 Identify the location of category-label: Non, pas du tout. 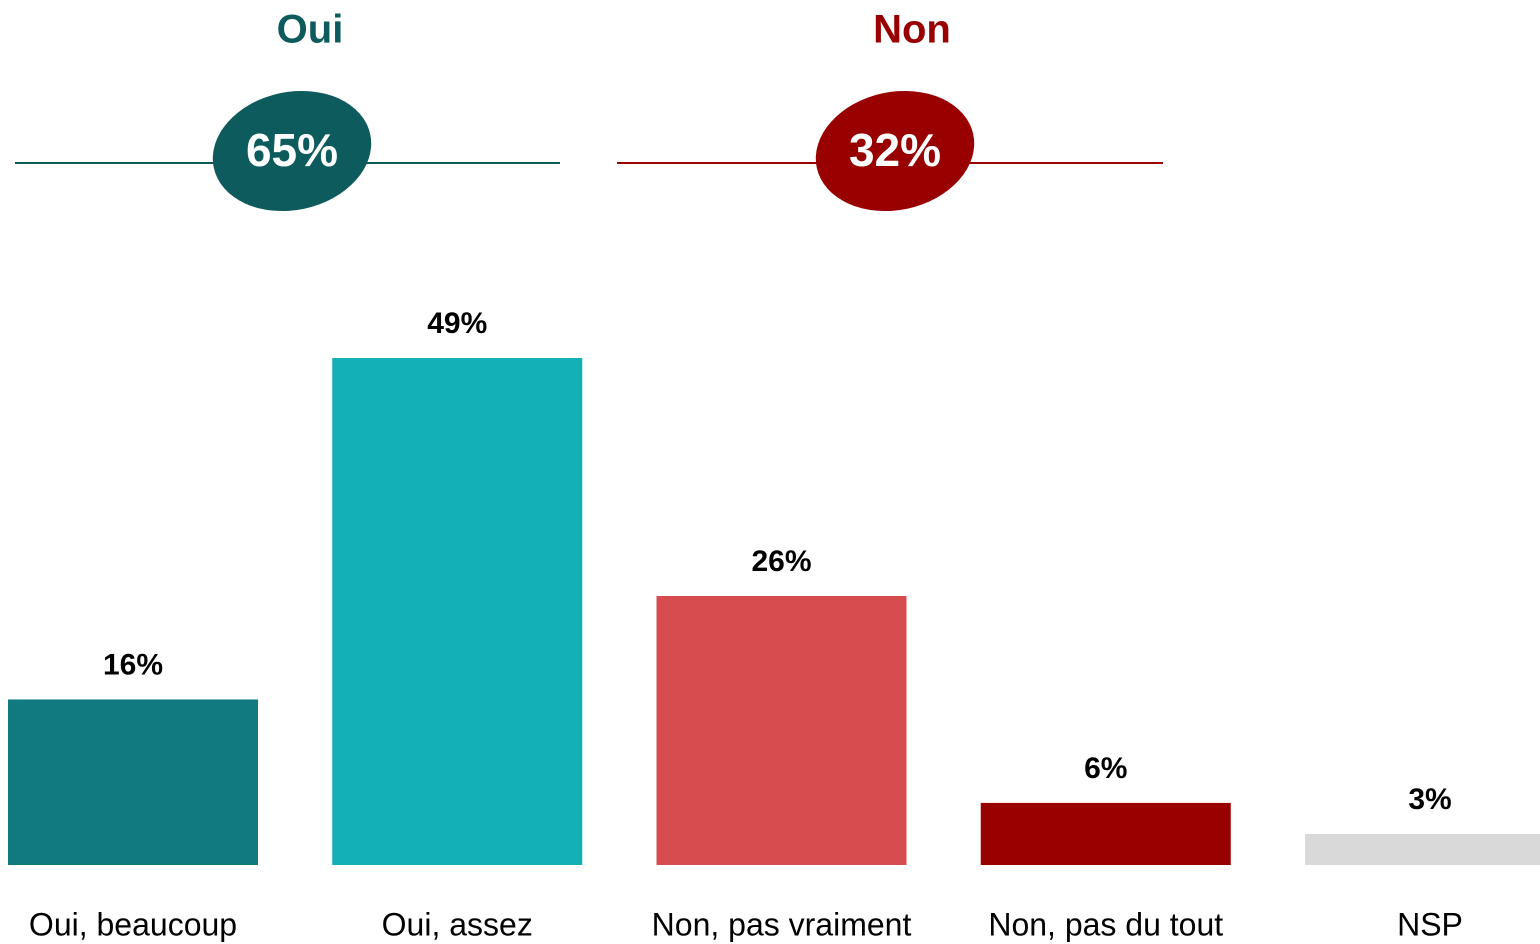
(1105, 924).